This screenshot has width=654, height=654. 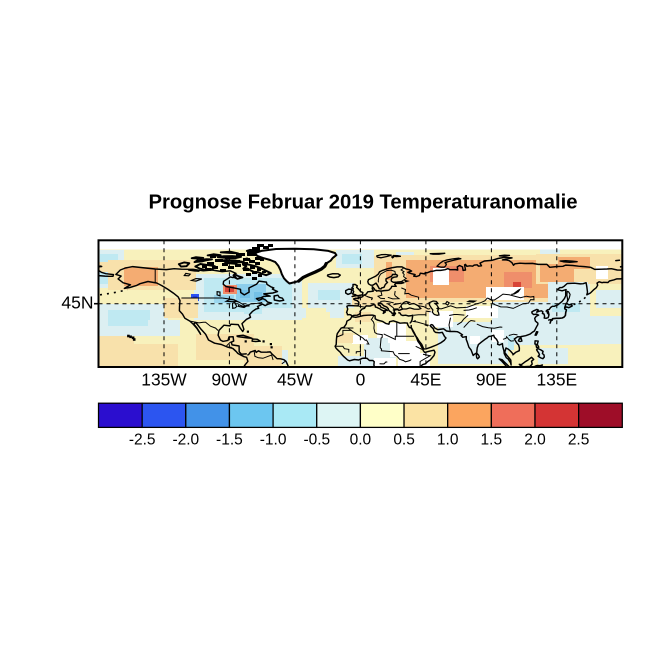 What do you see at coordinates (362, 203) in the screenshot?
I see `svg-text:Prognose Februar 2019 Temperat: Prognose Februar 2019 Temperaturanomalie` at bounding box center [362, 203].